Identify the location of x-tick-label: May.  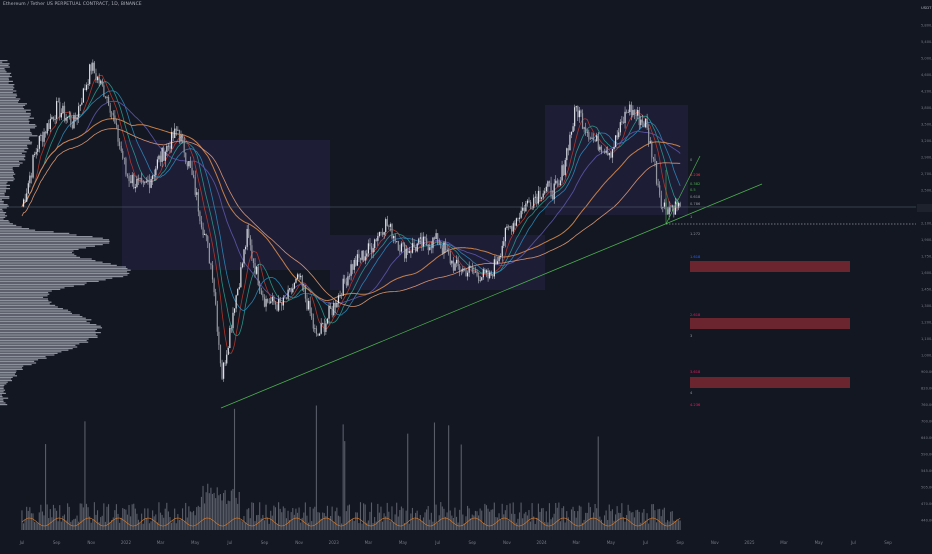
(195, 542).